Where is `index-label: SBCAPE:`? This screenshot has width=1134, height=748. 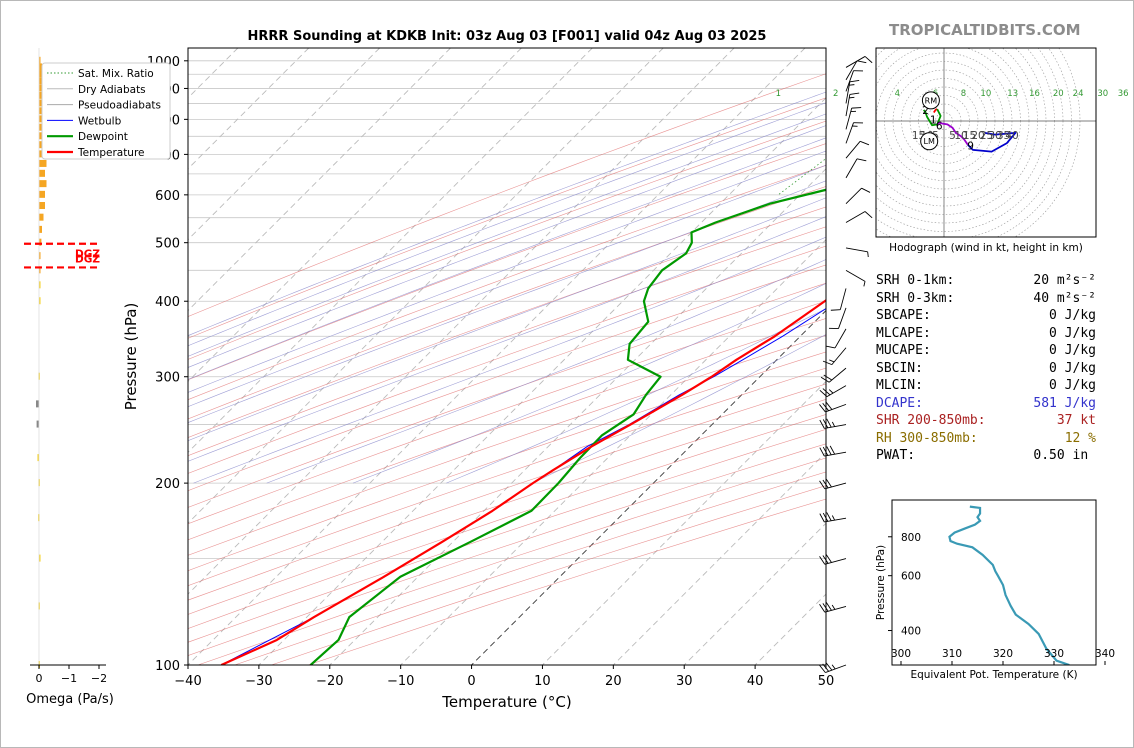
index-label: SBCAPE: is located at coordinates (903, 315).